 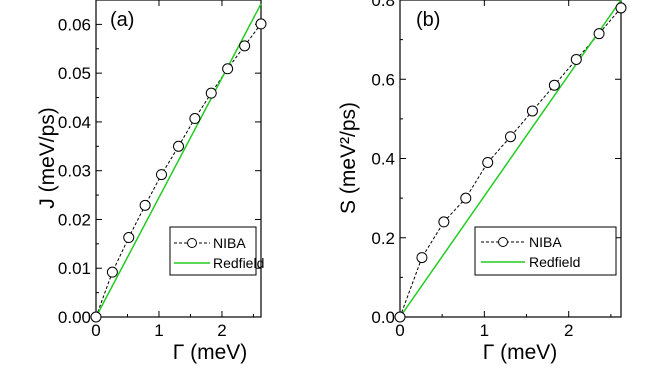 I want to click on panel-a-legend-redfield-label: Redfield, so click(x=238, y=263).